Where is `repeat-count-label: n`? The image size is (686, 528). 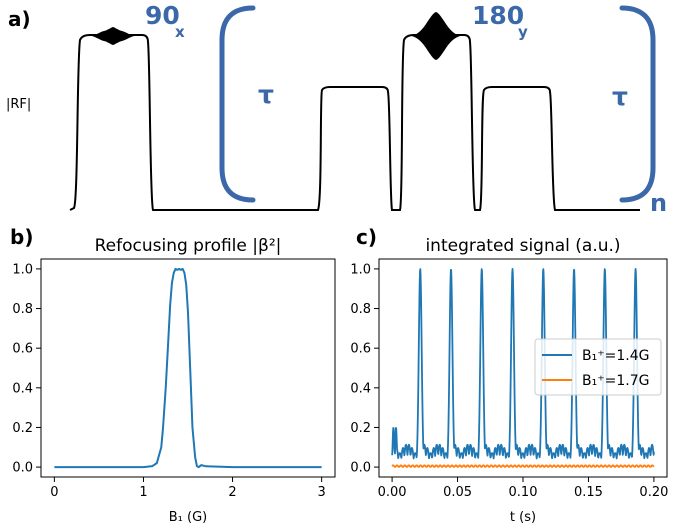
repeat-count-label: n is located at coordinates (658, 203).